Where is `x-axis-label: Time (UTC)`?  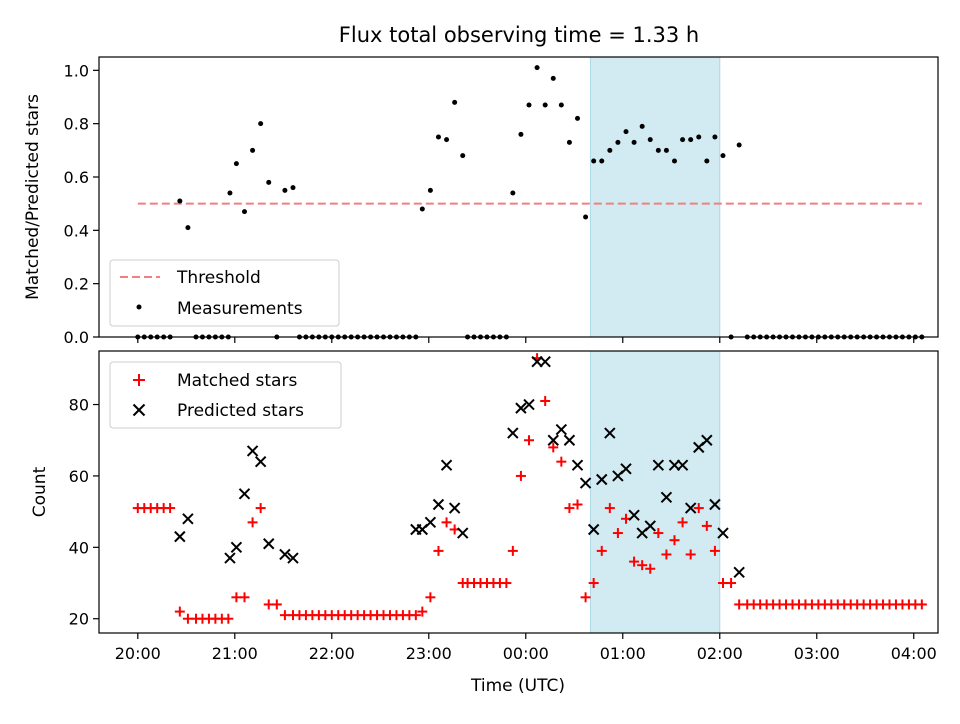
x-axis-label: Time (UTC) is located at coordinates (517, 686).